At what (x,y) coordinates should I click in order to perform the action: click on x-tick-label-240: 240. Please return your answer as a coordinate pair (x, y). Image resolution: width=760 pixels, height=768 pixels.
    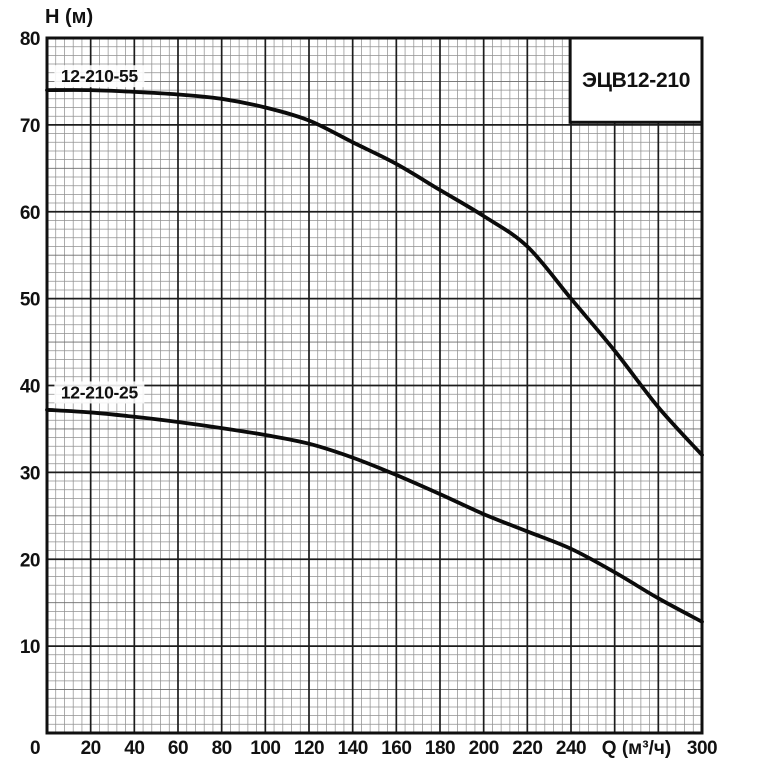
    Looking at the image, I should click on (571, 748).